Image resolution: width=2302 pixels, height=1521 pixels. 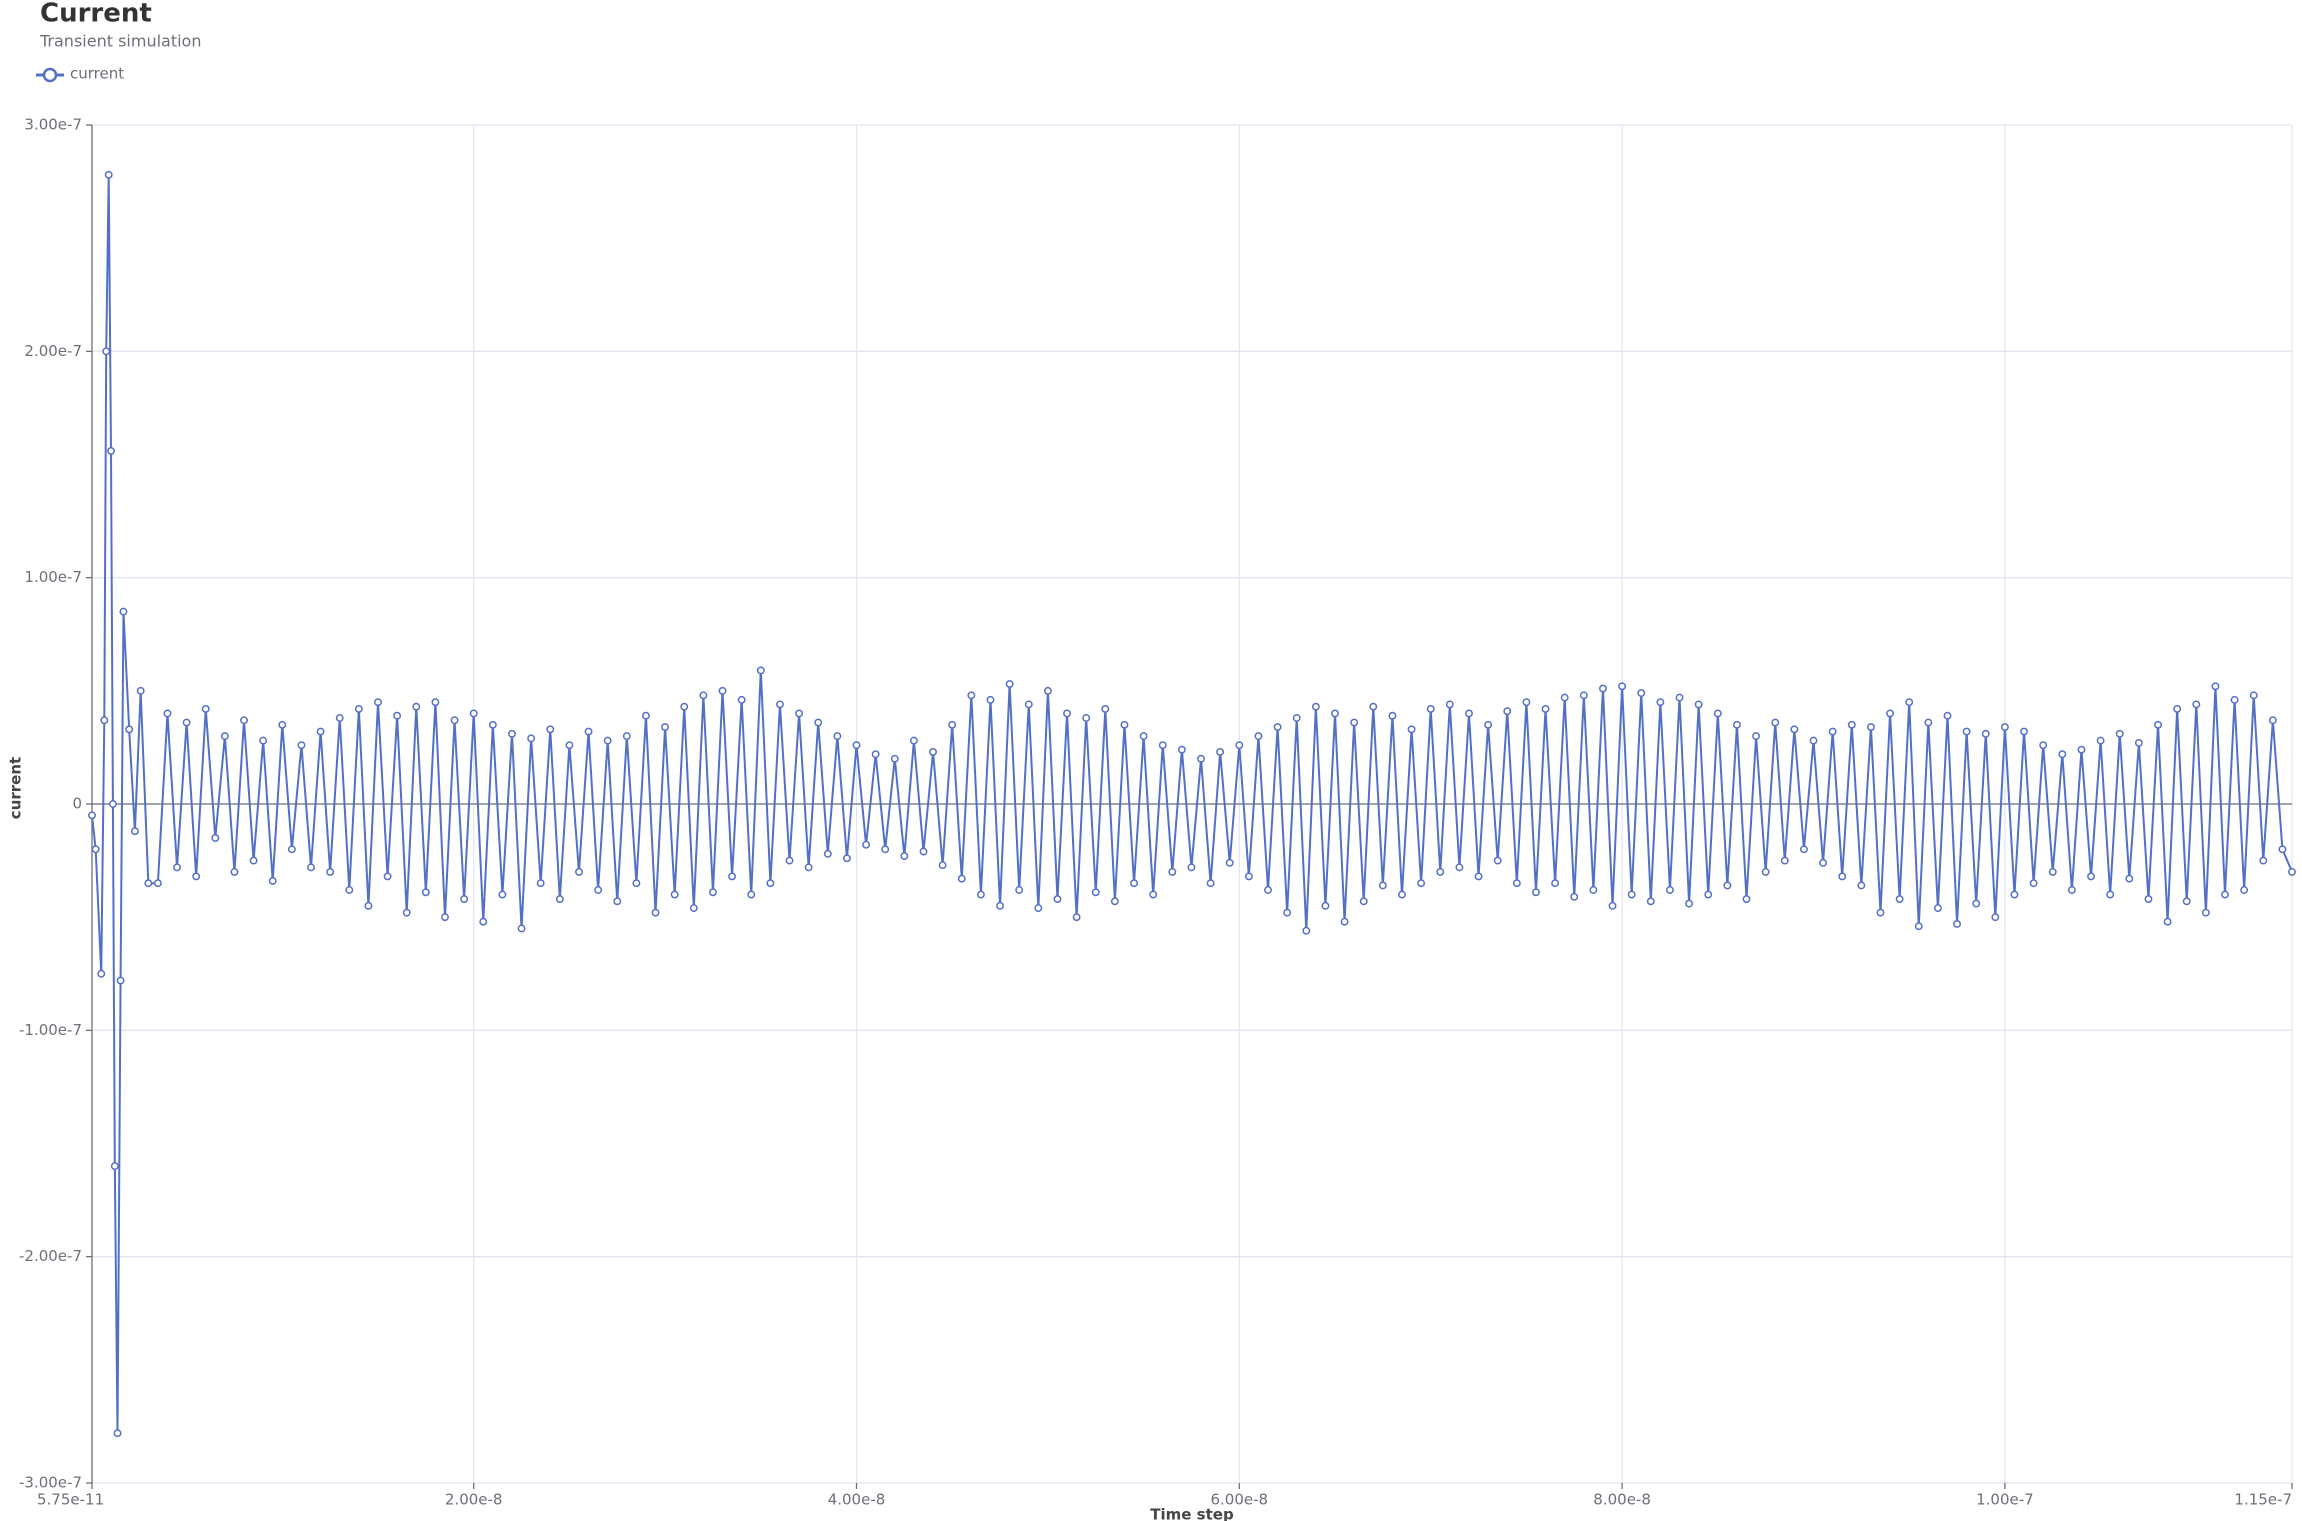 What do you see at coordinates (474, 1500) in the screenshot?
I see `x-tick-label: 2.00e-8` at bounding box center [474, 1500].